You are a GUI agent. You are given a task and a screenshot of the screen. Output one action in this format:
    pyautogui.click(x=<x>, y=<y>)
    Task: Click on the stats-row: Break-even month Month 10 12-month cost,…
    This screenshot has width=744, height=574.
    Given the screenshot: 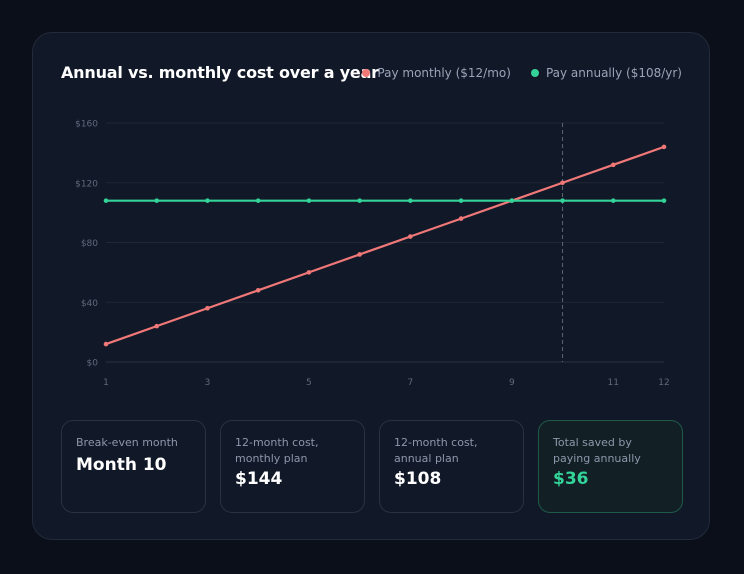 What is the action you would take?
    pyautogui.click(x=372, y=466)
    